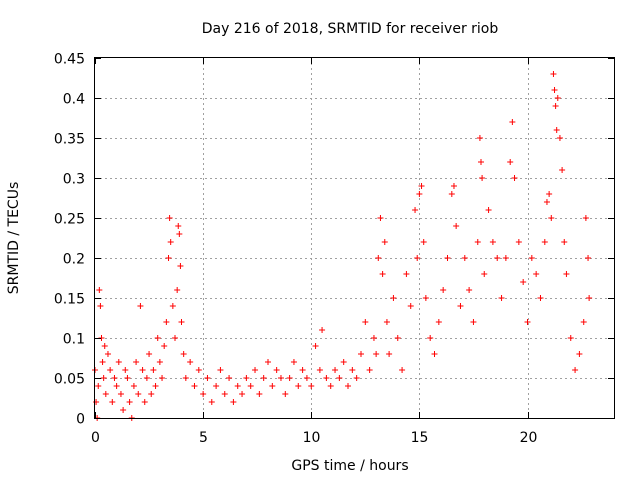 The width and height of the screenshot is (640, 480). Describe the element at coordinates (80, 420) in the screenshot. I see `y-tick-label: 0` at that location.